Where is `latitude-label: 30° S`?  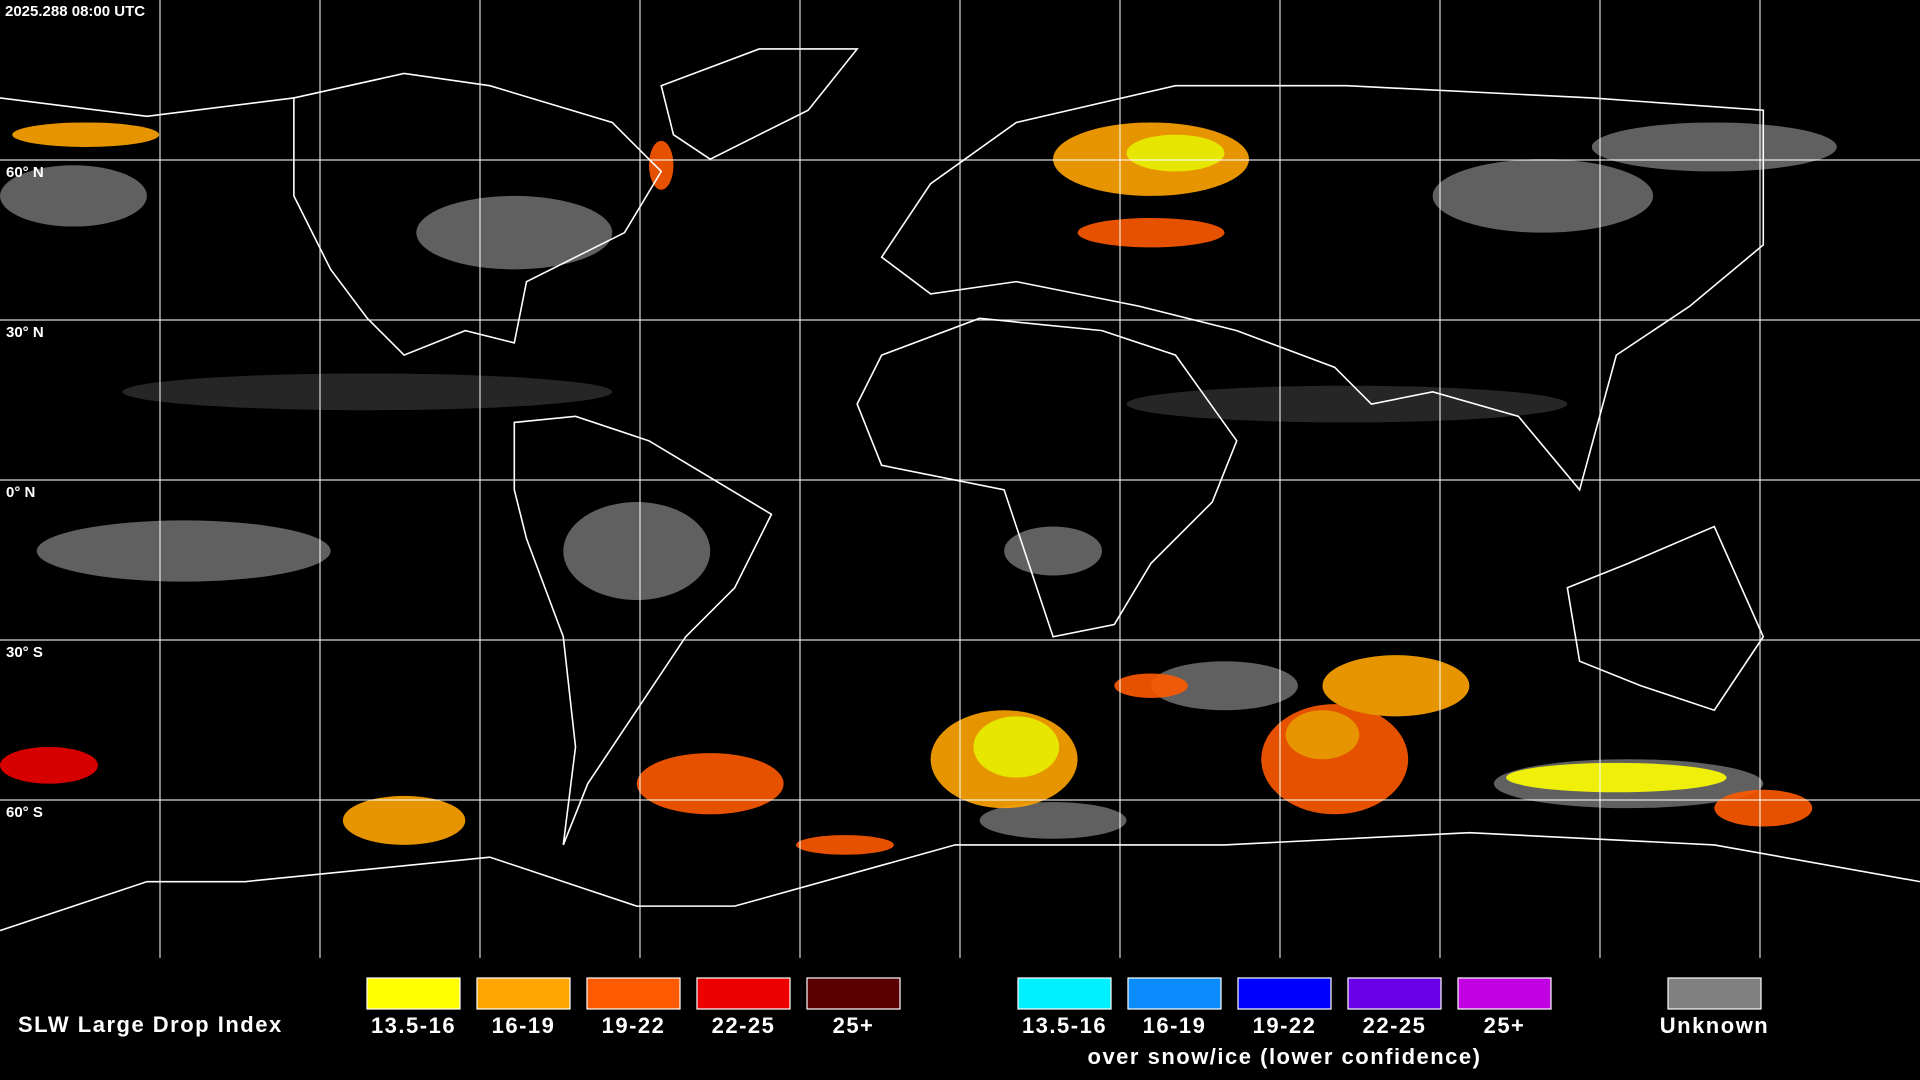 latitude-label: 30° S is located at coordinates (24, 652).